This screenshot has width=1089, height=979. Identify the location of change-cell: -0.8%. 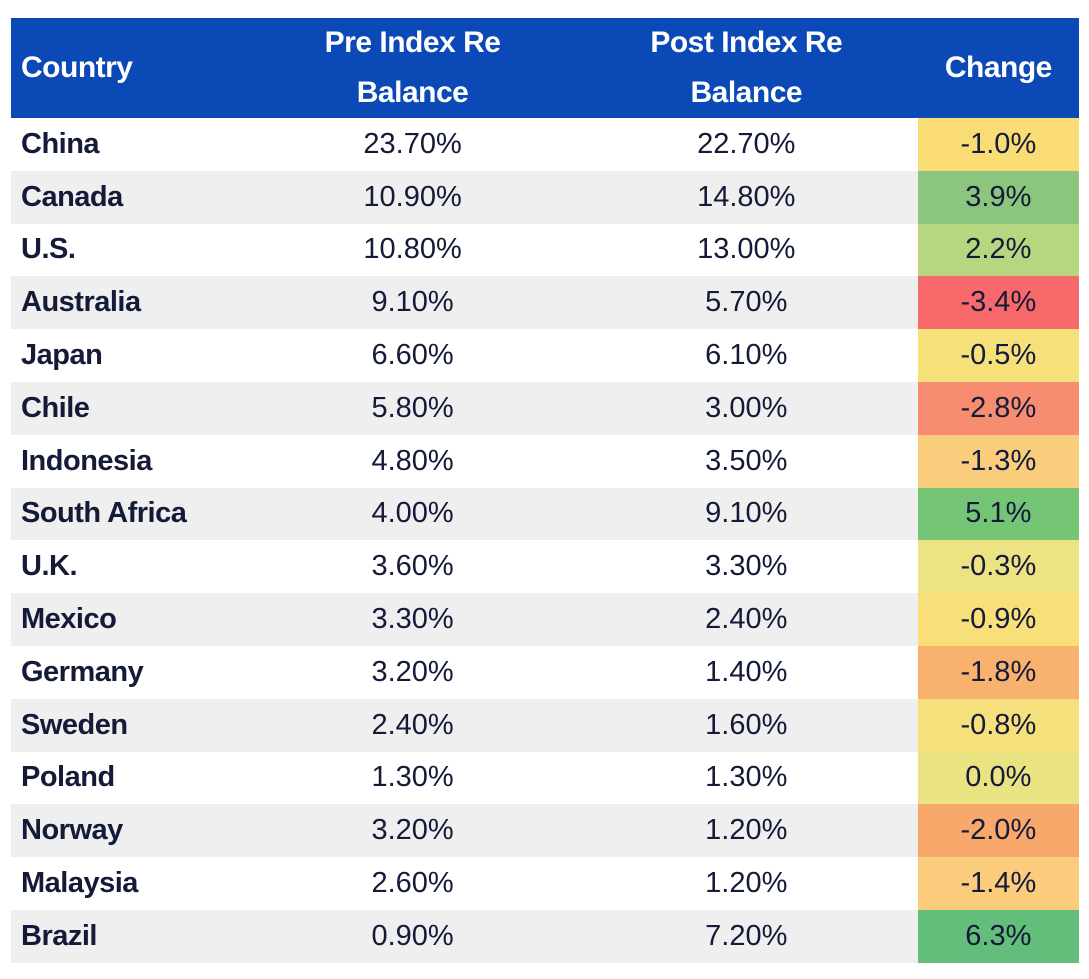
(998, 725).